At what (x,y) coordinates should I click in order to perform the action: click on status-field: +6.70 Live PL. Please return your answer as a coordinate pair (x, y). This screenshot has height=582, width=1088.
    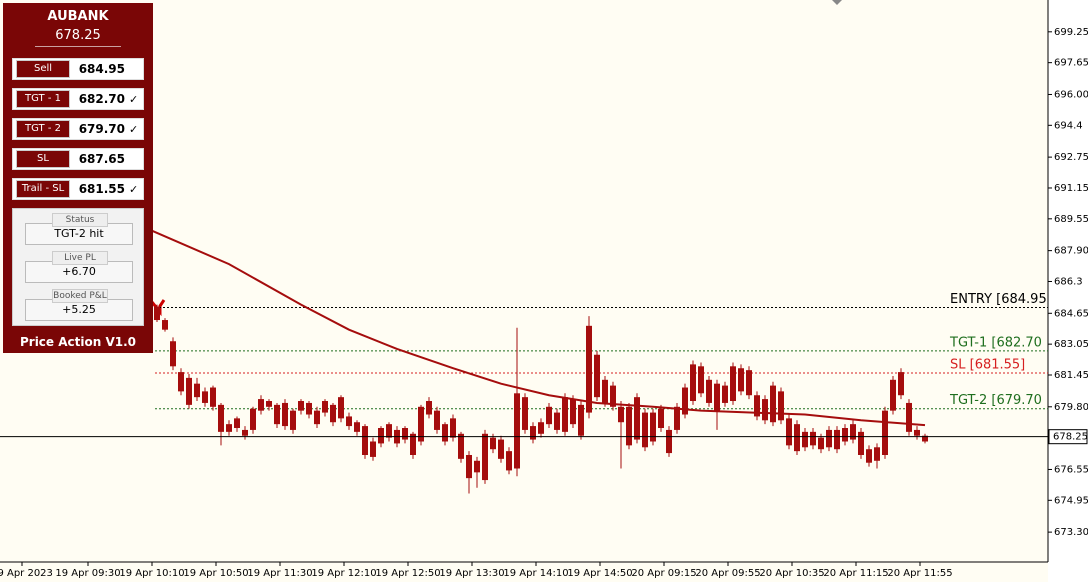
    Looking at the image, I should click on (79, 267).